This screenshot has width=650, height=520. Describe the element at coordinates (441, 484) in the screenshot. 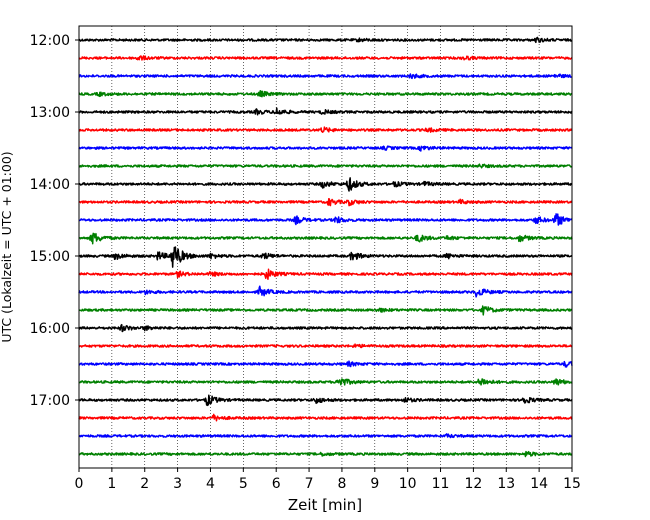

I see `x-tick-label: 11` at that location.